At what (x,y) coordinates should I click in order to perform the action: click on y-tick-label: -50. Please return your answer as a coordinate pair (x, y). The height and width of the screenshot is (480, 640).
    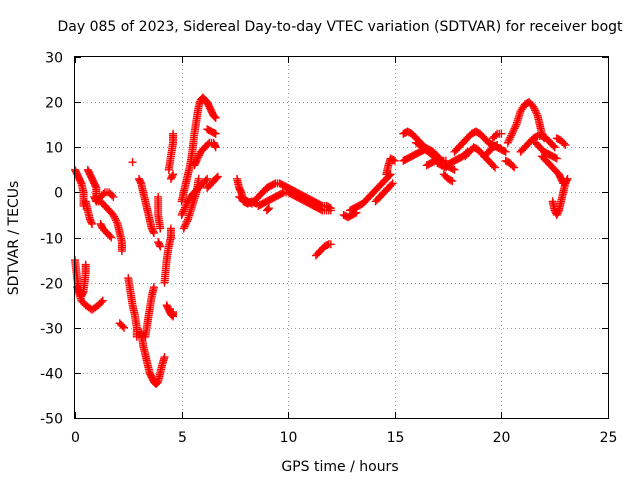
    Looking at the image, I should click on (51, 420).